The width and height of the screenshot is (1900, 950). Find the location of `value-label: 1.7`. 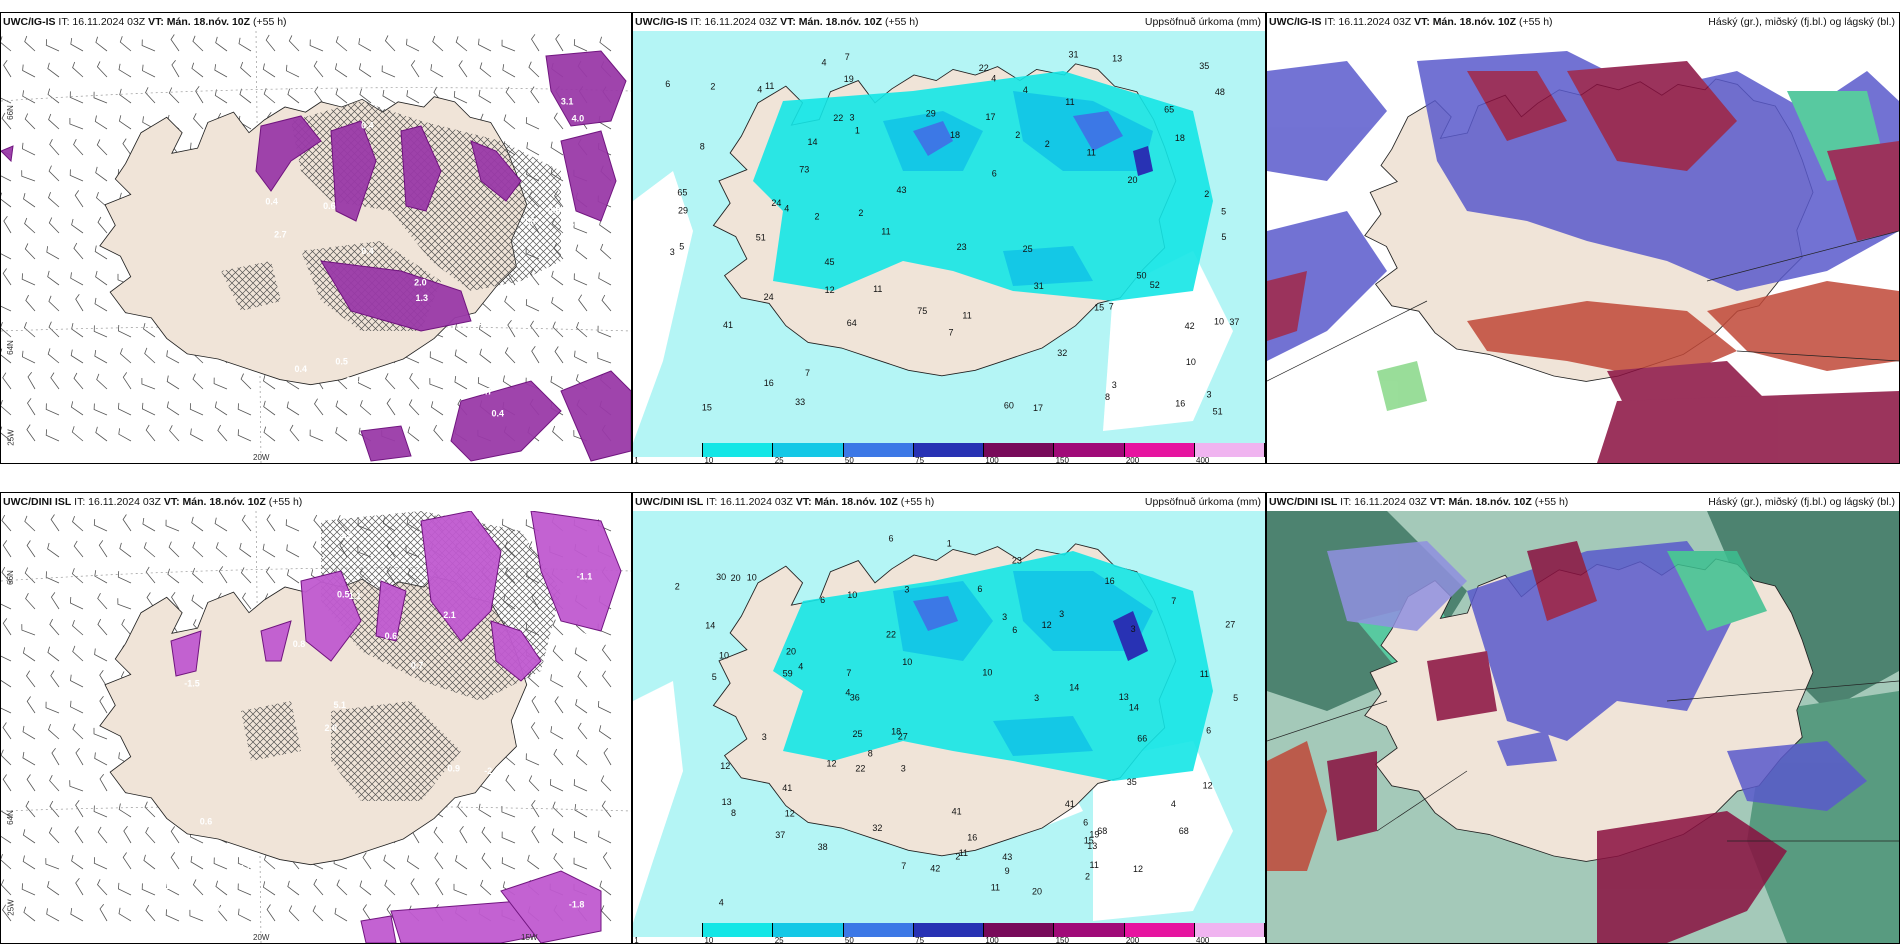

value-label: 1.7 is located at coordinates (214, 911).